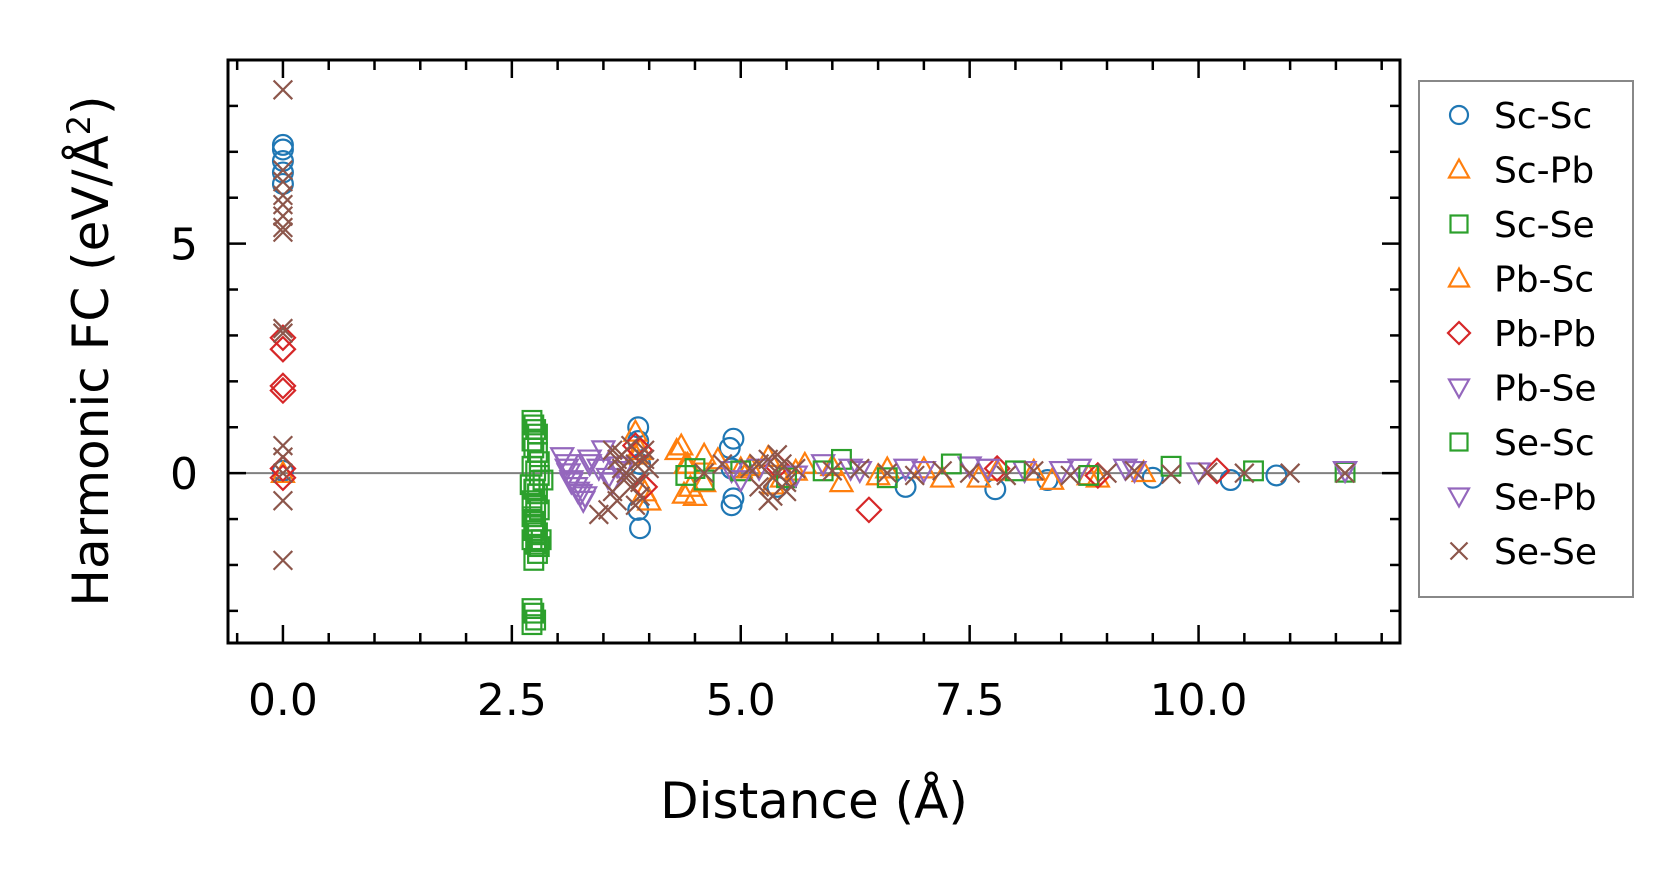 This screenshot has width=1680, height=883. Describe the element at coordinates (1544, 171) in the screenshot. I see `legend-label: Sc-Pb` at that location.